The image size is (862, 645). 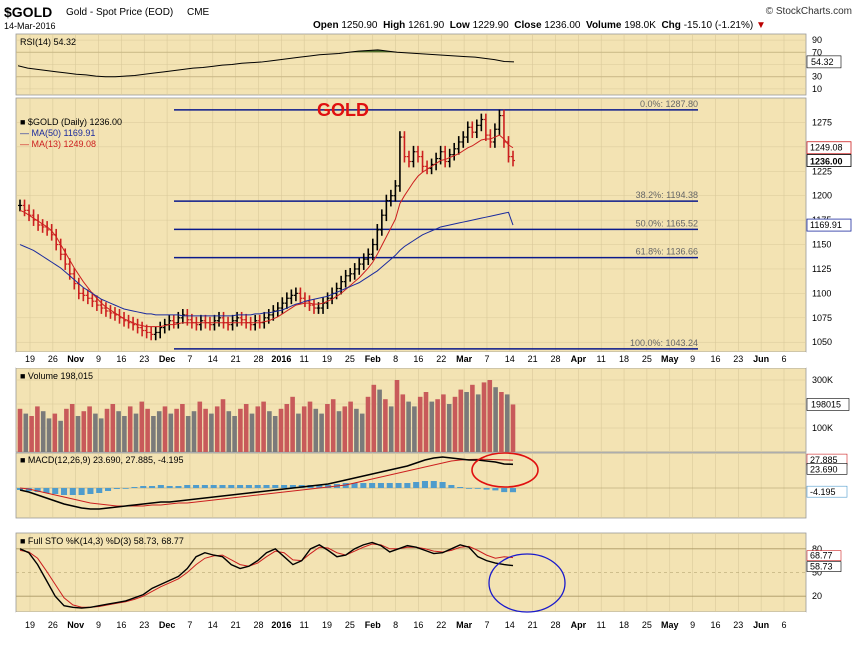 What do you see at coordinates (441, 625) in the screenshot?
I see `x-tick-label: 22` at bounding box center [441, 625].